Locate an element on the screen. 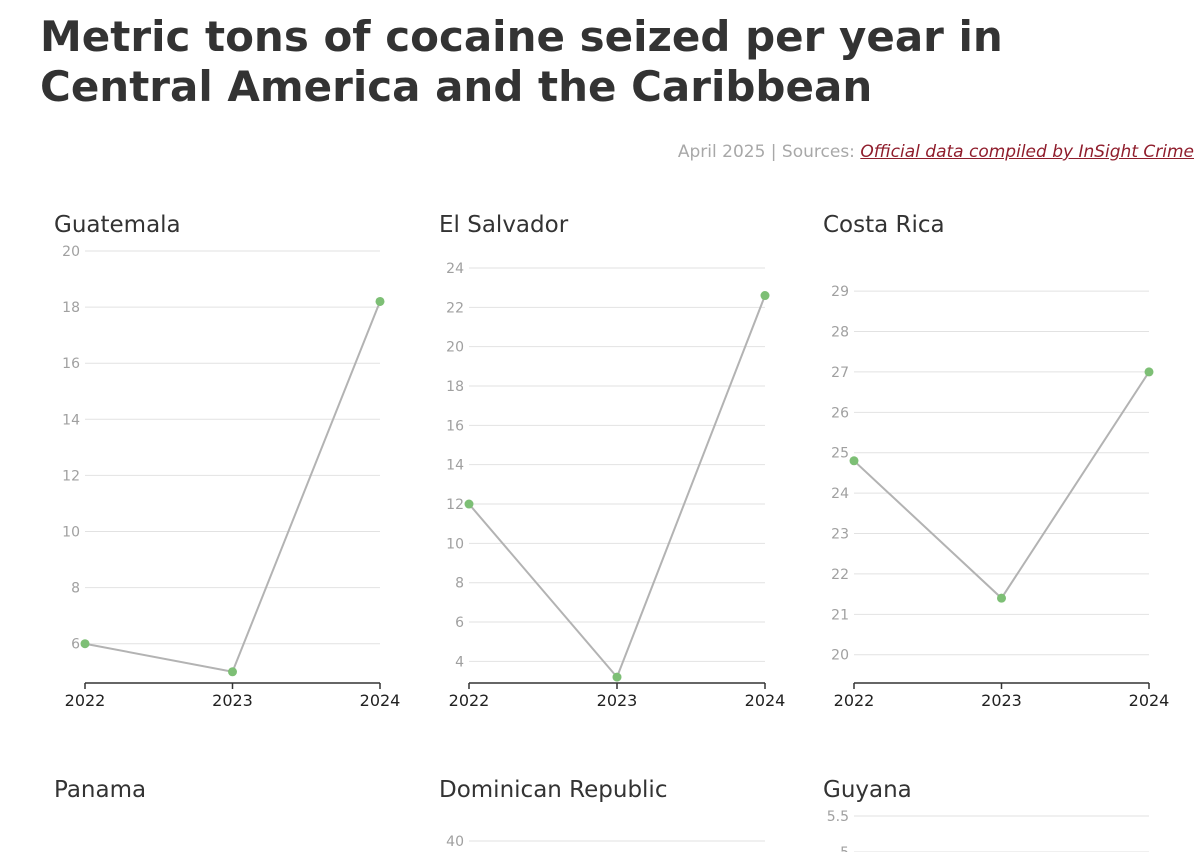  guatemala-x-tick-label: 2022 is located at coordinates (85, 700).